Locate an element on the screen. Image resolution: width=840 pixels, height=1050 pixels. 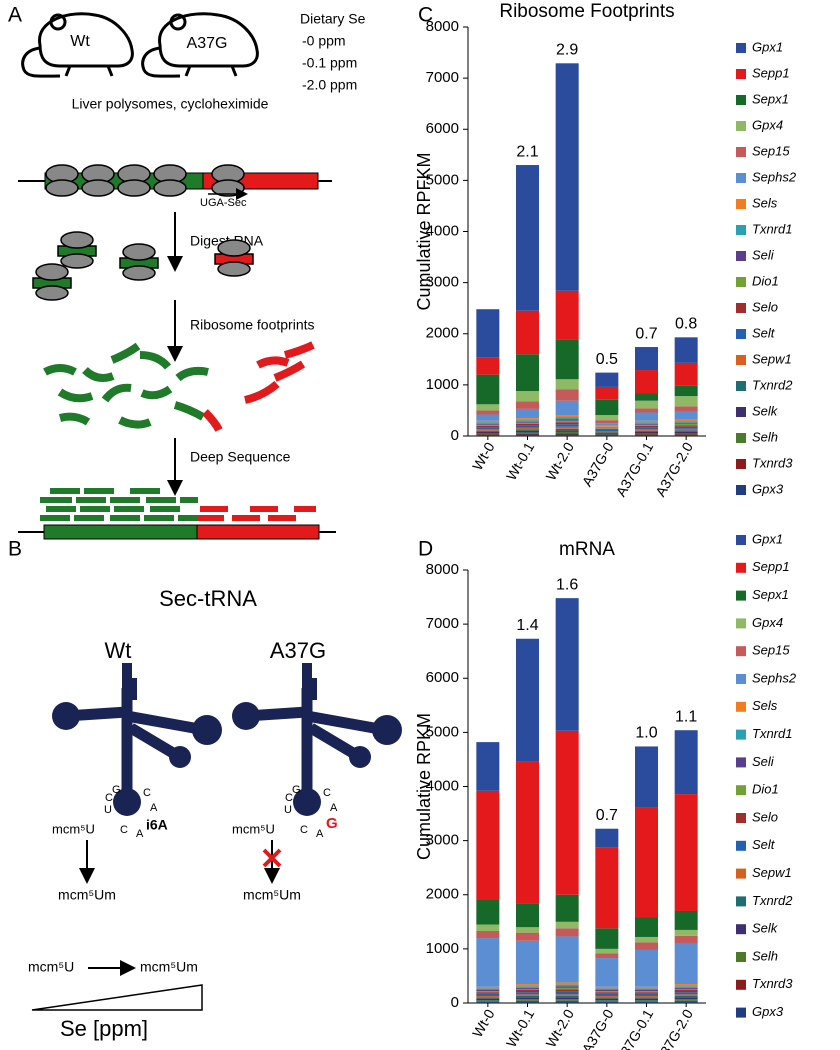
legend-label: Sepx1 is located at coordinates (770, 98).